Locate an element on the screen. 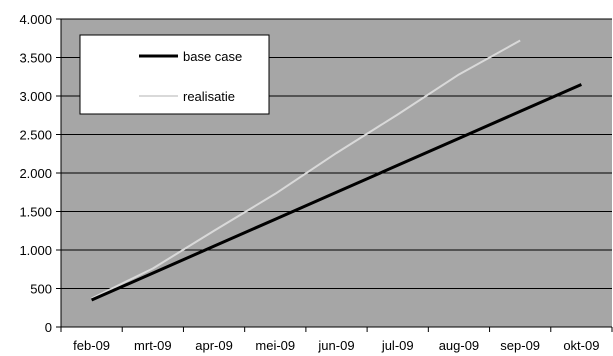 This screenshot has height=356, width=613. y-tick-label: 1.000 is located at coordinates (35, 250).